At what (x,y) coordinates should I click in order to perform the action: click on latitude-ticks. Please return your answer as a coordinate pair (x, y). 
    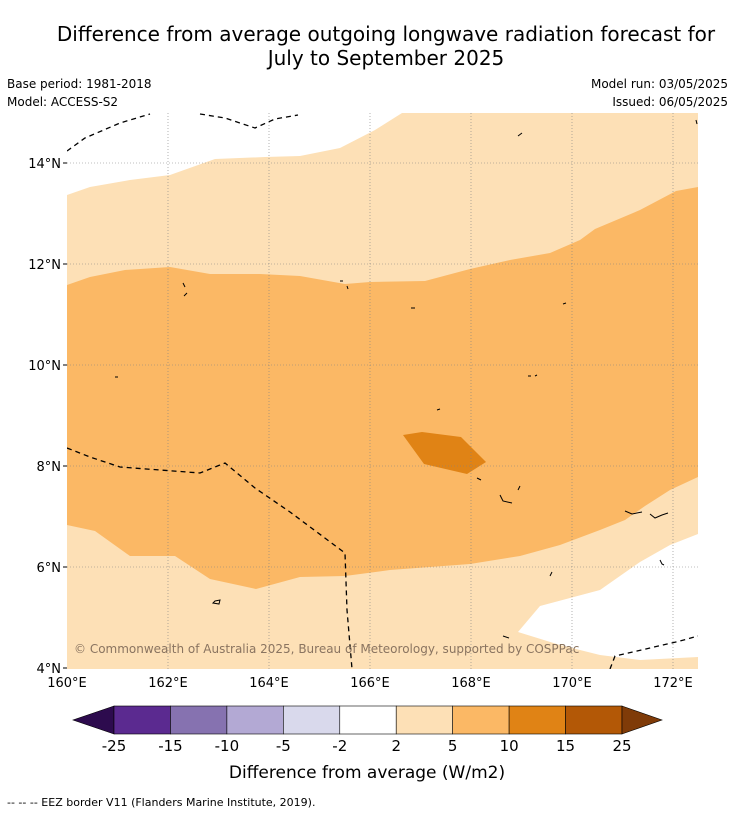
    Looking at the image, I should click on (65, 415).